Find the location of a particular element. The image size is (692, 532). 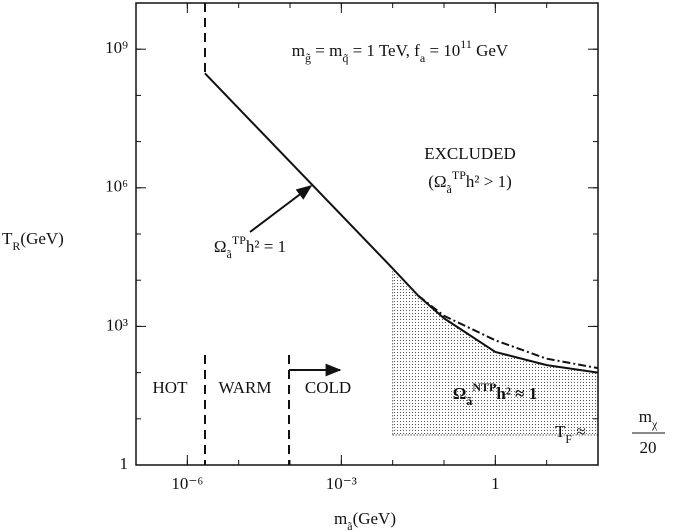

annotation: WARM is located at coordinates (245, 387).